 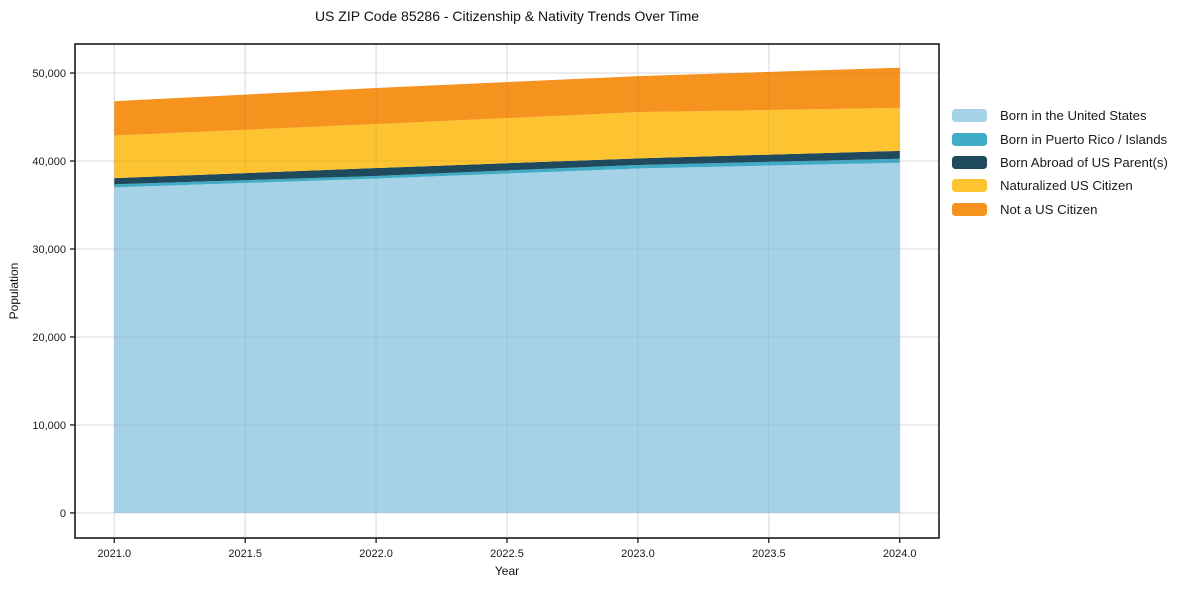 What do you see at coordinates (376, 554) in the screenshot?
I see `x-tick-label: 2022.0` at bounding box center [376, 554].